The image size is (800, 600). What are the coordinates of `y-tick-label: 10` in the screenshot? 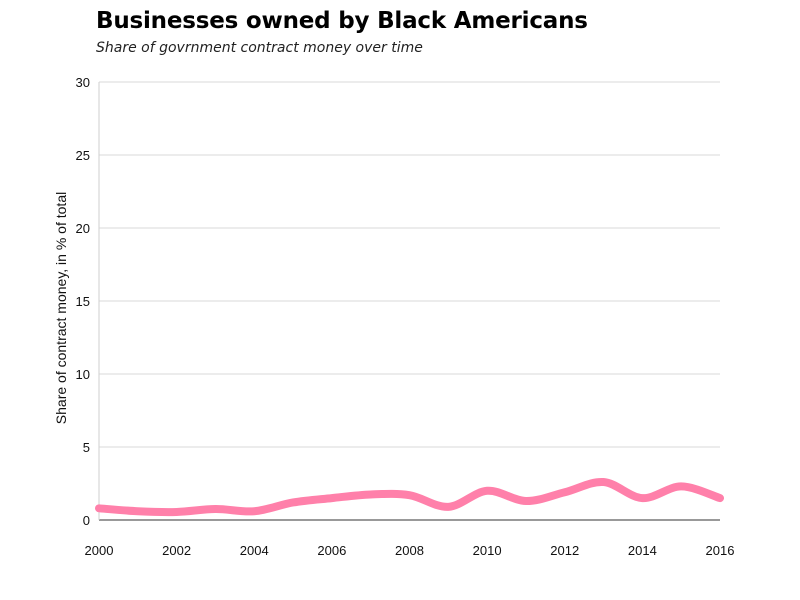 It's located at (83, 374).